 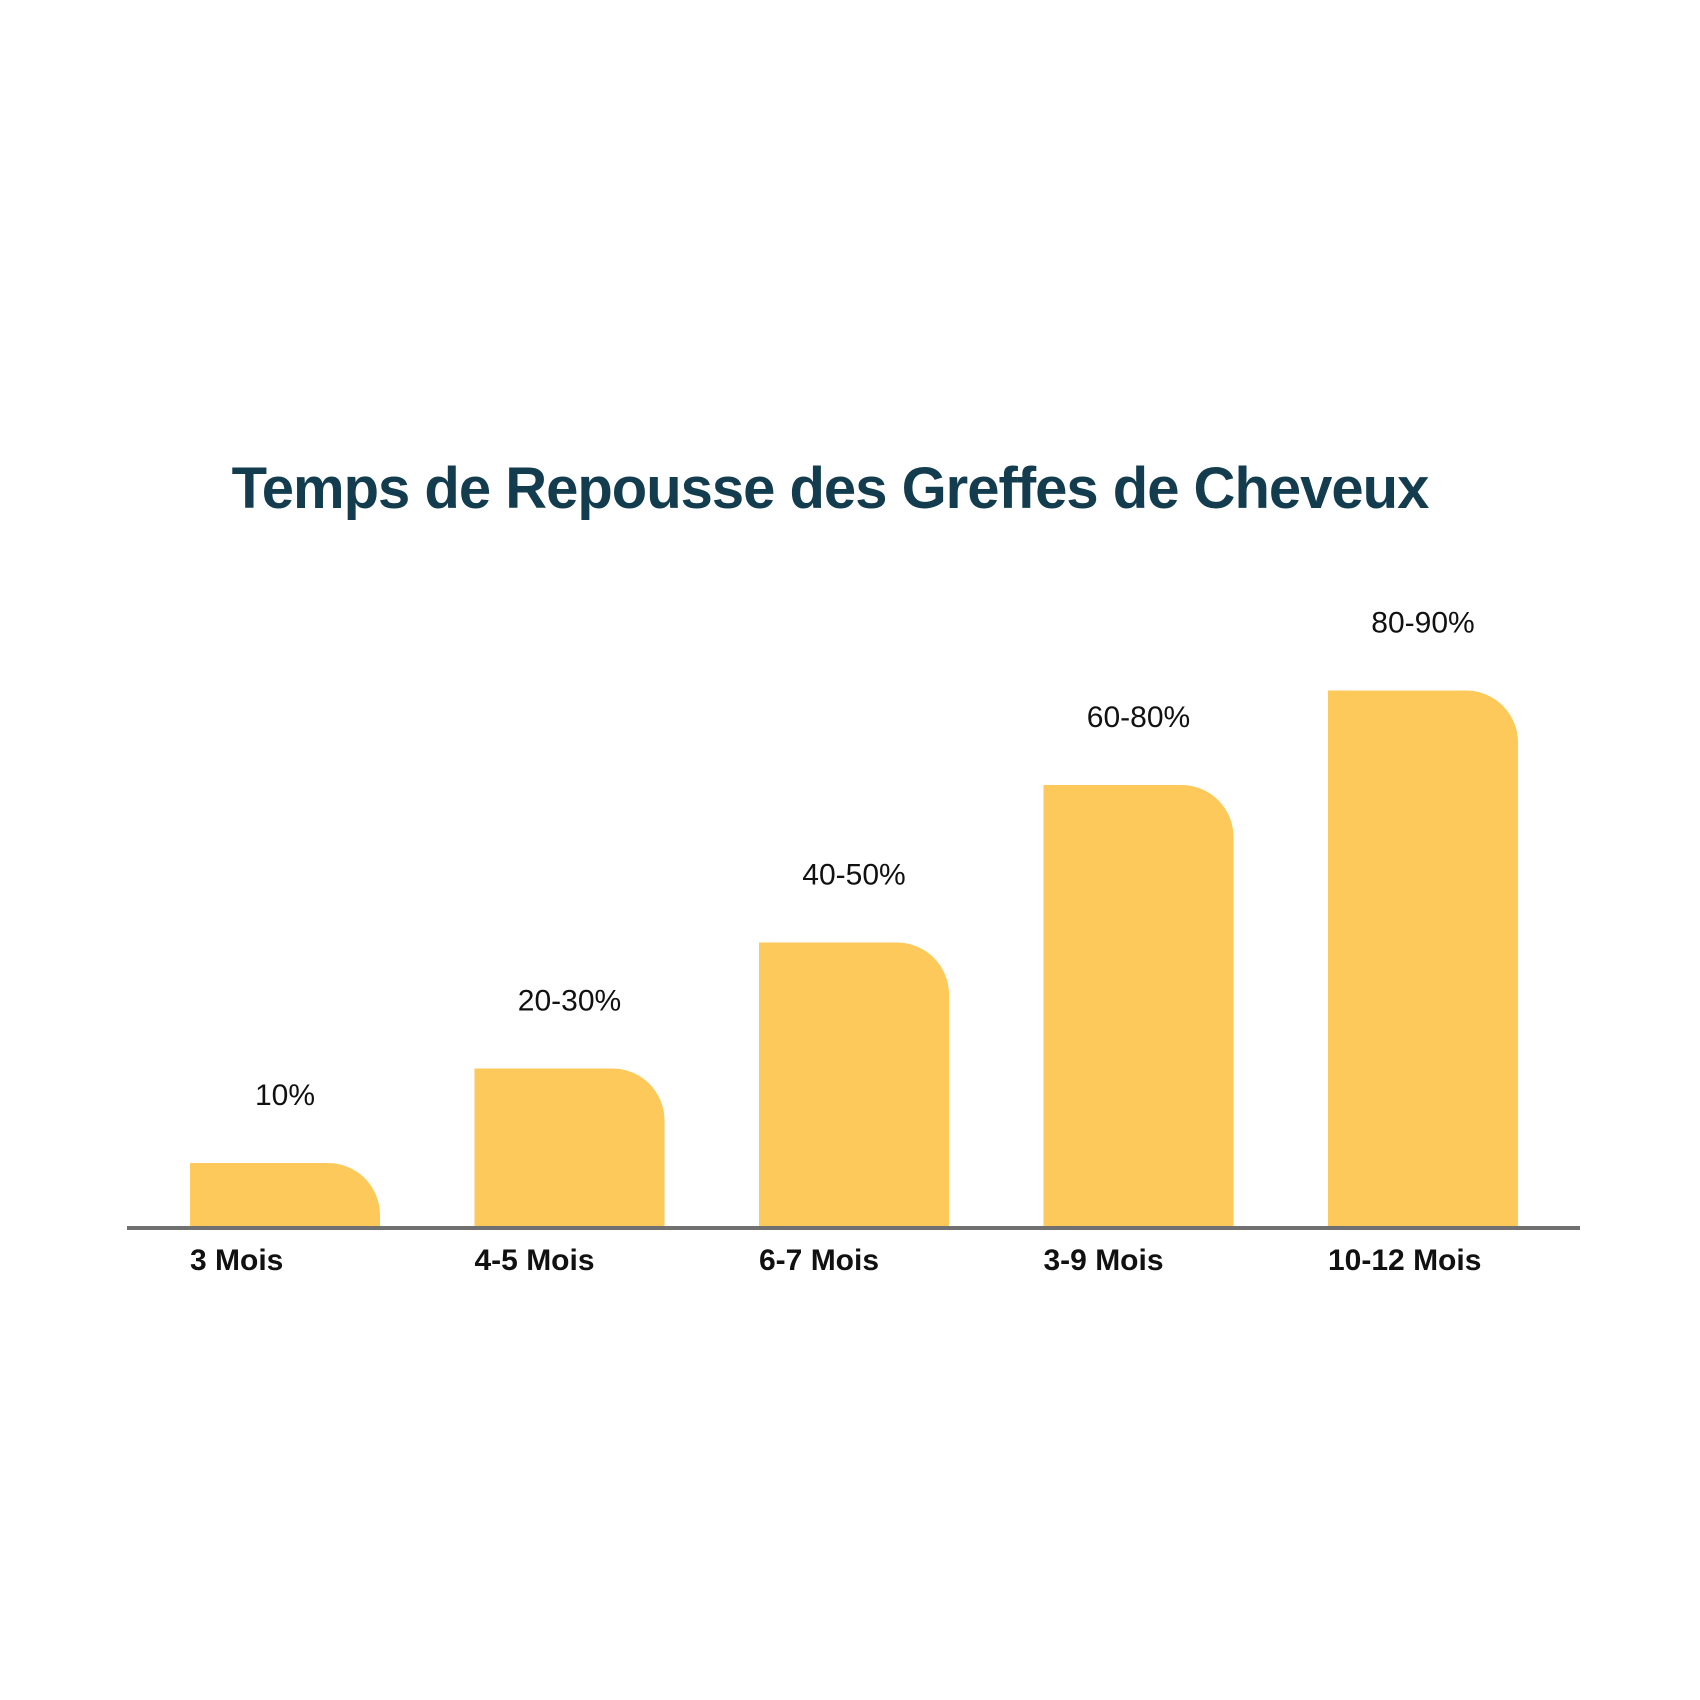 What do you see at coordinates (569, 1001) in the screenshot?
I see `data-label-2: 20-30%` at bounding box center [569, 1001].